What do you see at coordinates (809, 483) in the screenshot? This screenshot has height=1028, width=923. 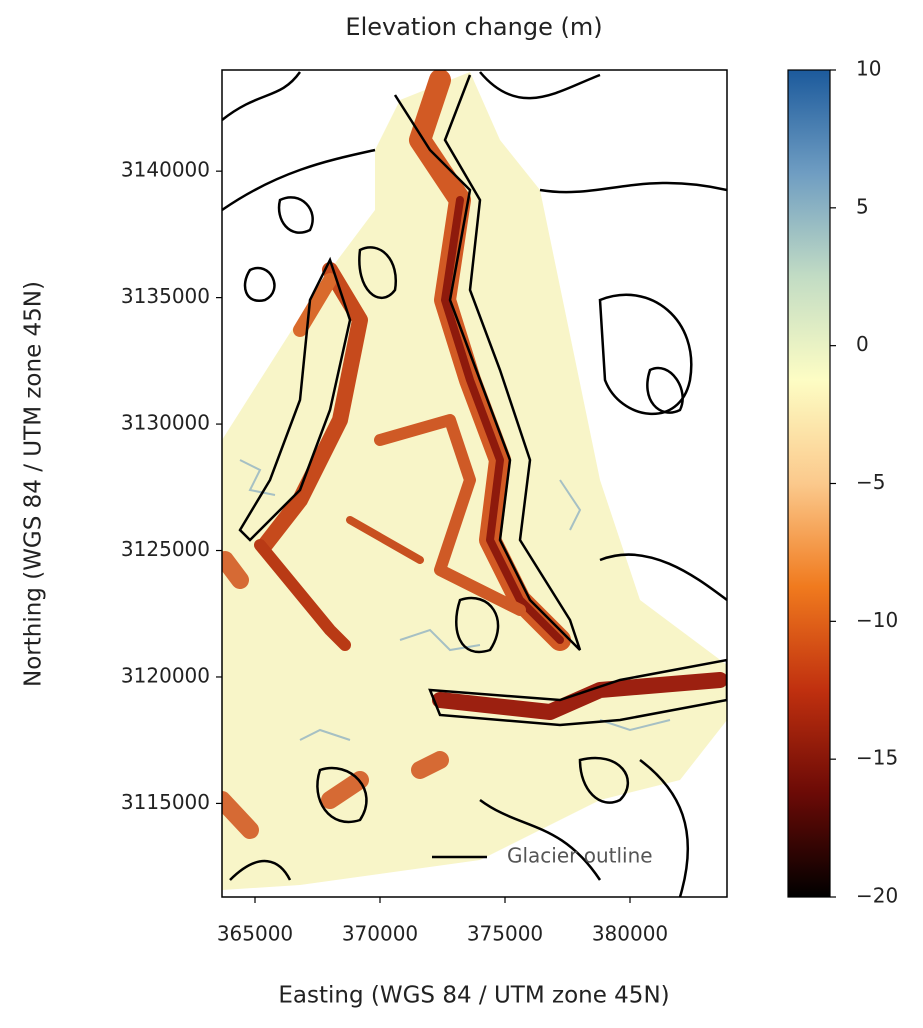 I see `colorbar` at bounding box center [809, 483].